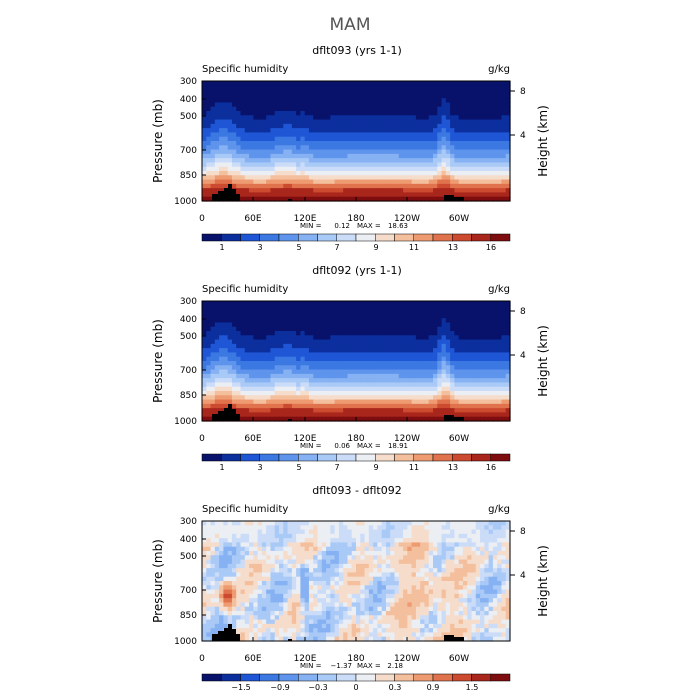 The image size is (700, 700). I want to click on panel-title: dflt093 (yrs 1-1), so click(357, 50).